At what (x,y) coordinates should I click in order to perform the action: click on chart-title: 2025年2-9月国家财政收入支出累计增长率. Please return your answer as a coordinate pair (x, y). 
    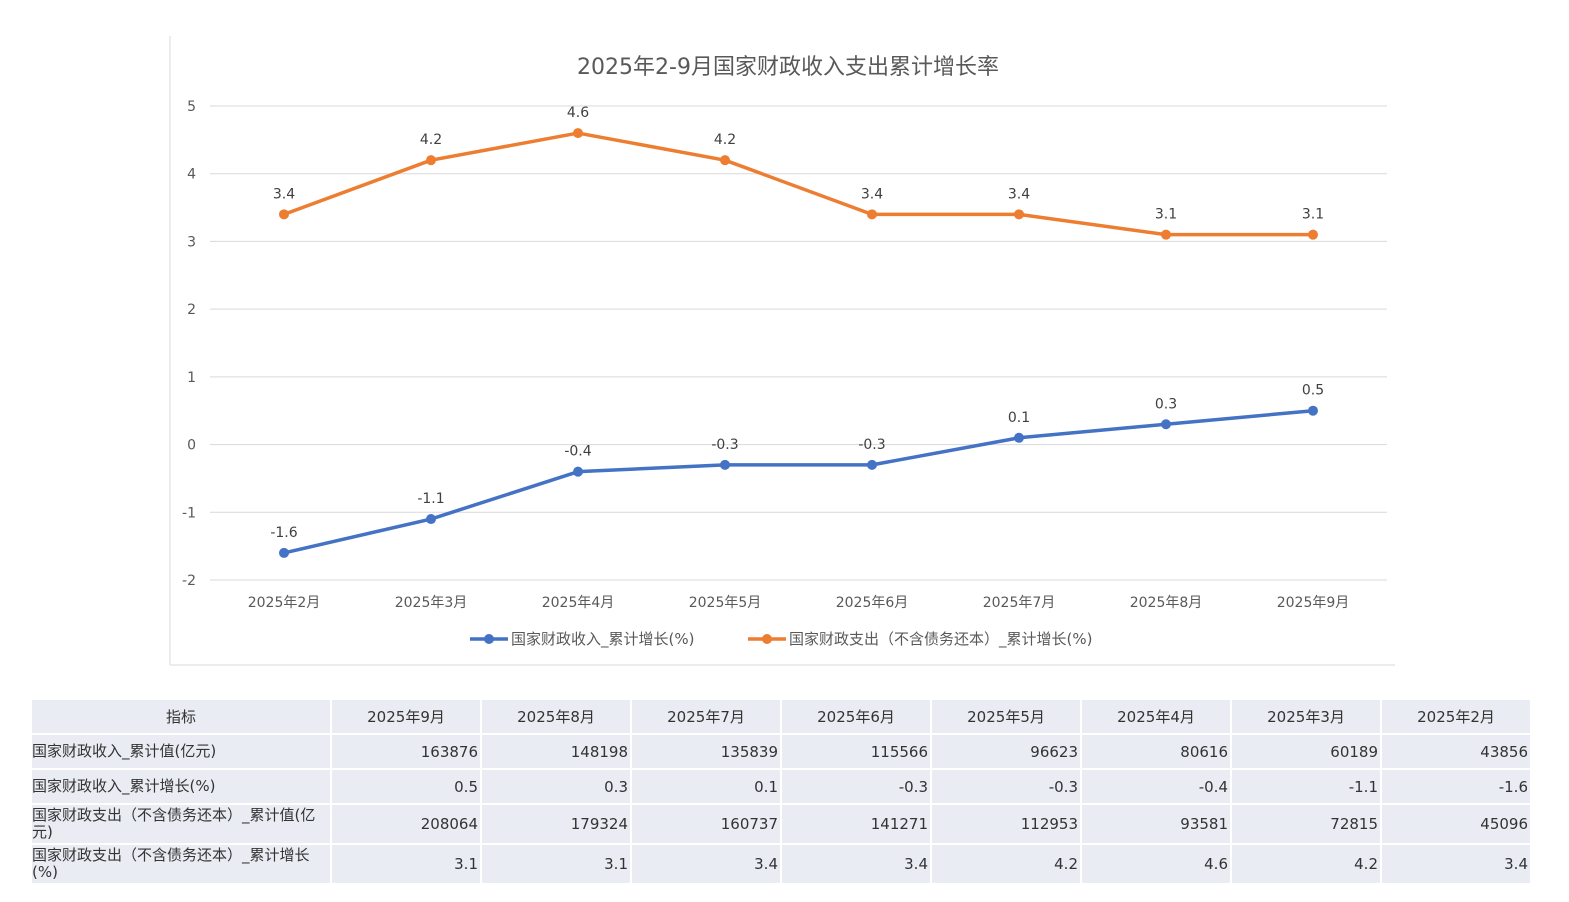
    Looking at the image, I should click on (788, 67).